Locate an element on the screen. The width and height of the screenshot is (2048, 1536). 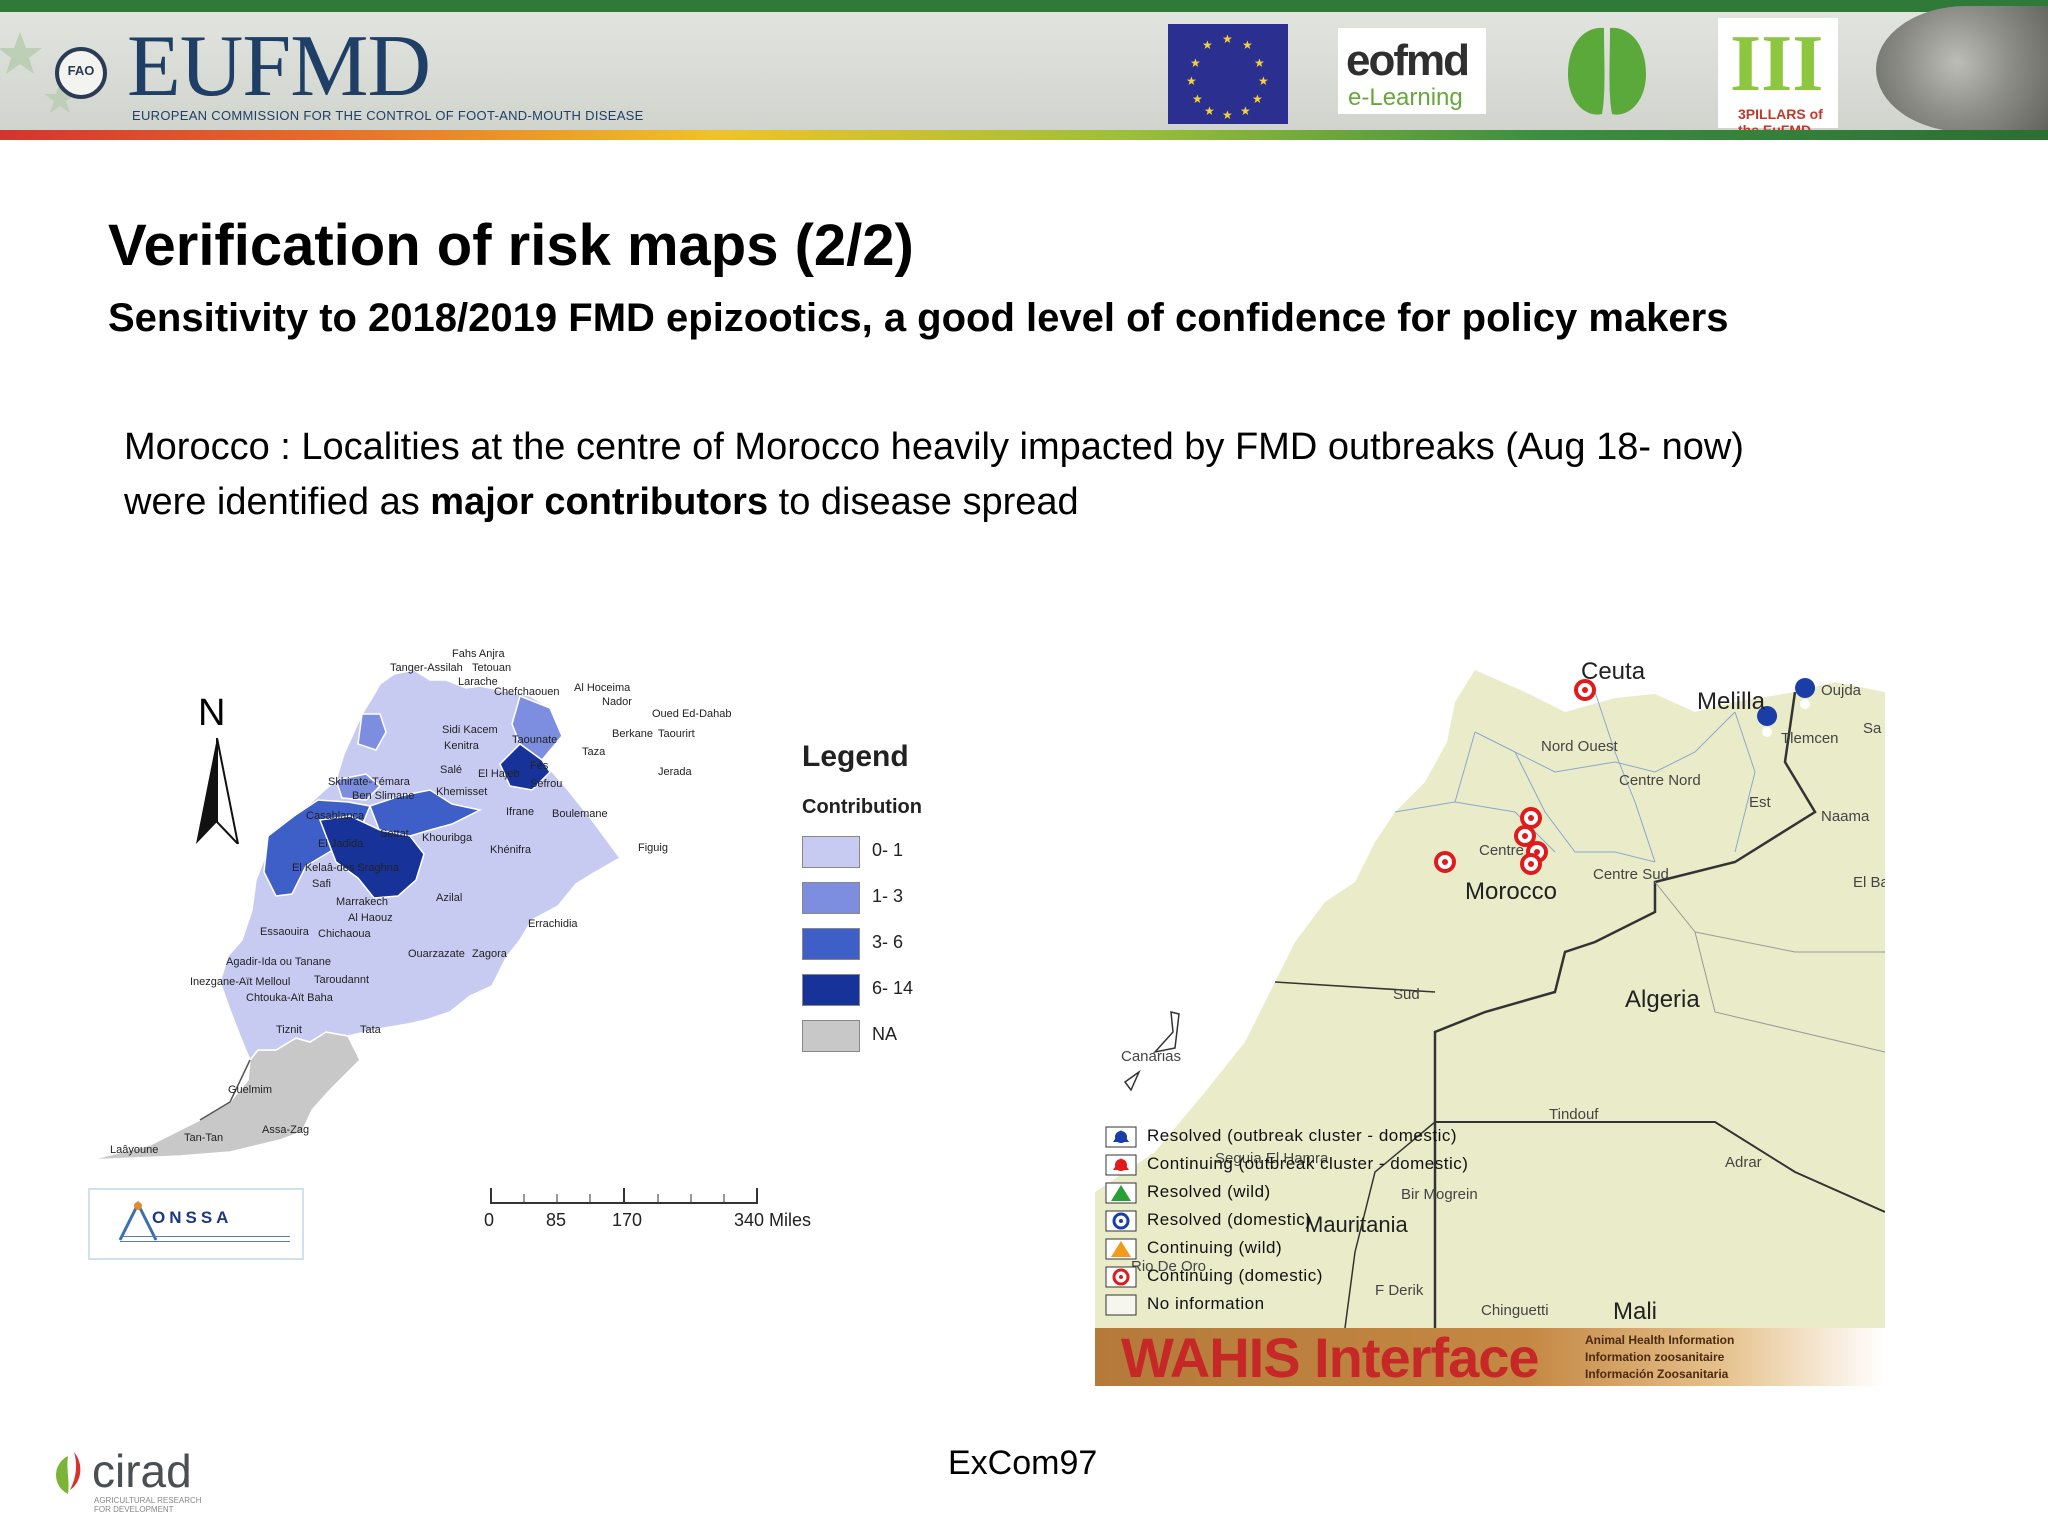
region-label: Oujda is located at coordinates (1841, 690).